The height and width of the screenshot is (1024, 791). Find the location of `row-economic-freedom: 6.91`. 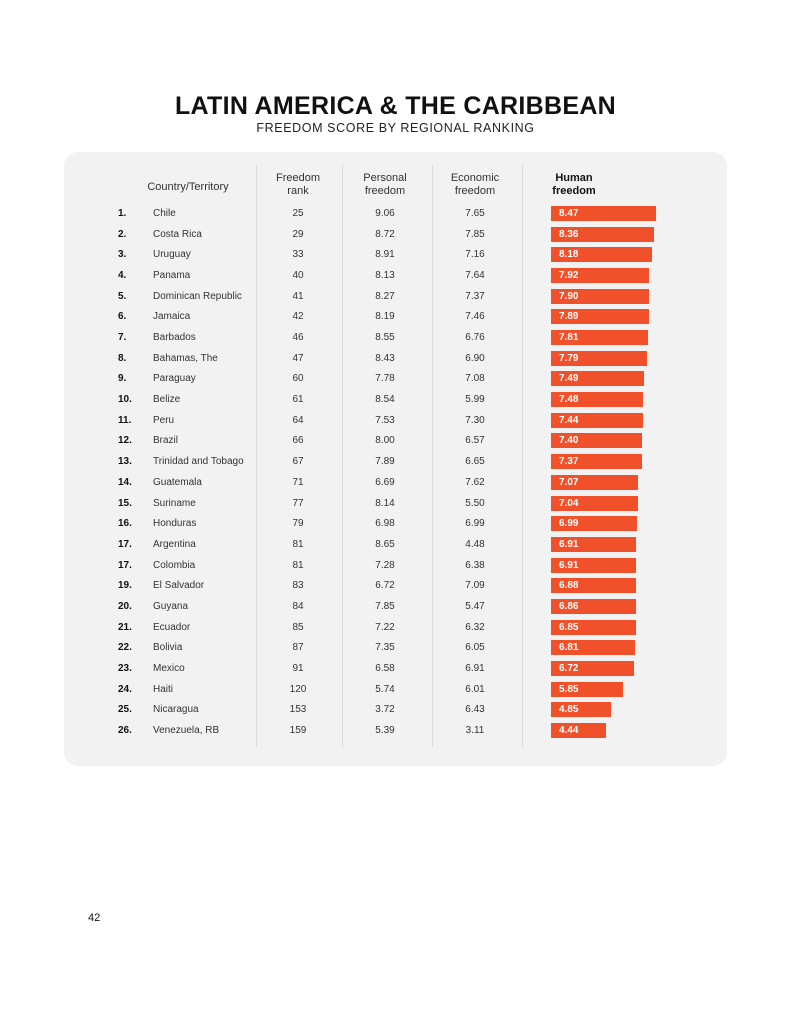

row-economic-freedom: 6.91 is located at coordinates (475, 668).